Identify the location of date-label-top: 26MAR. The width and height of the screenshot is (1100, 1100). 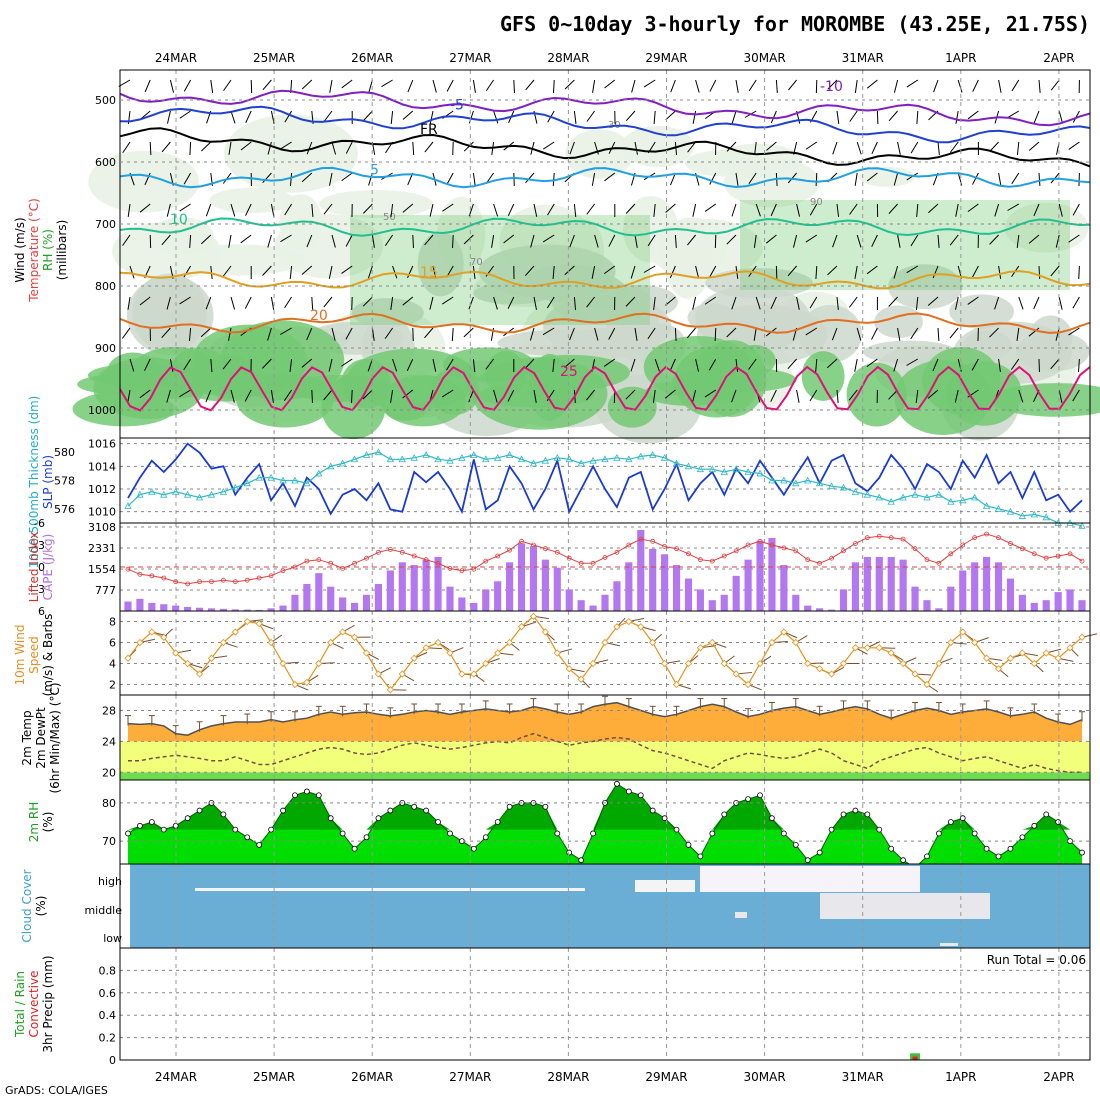
(372, 58).